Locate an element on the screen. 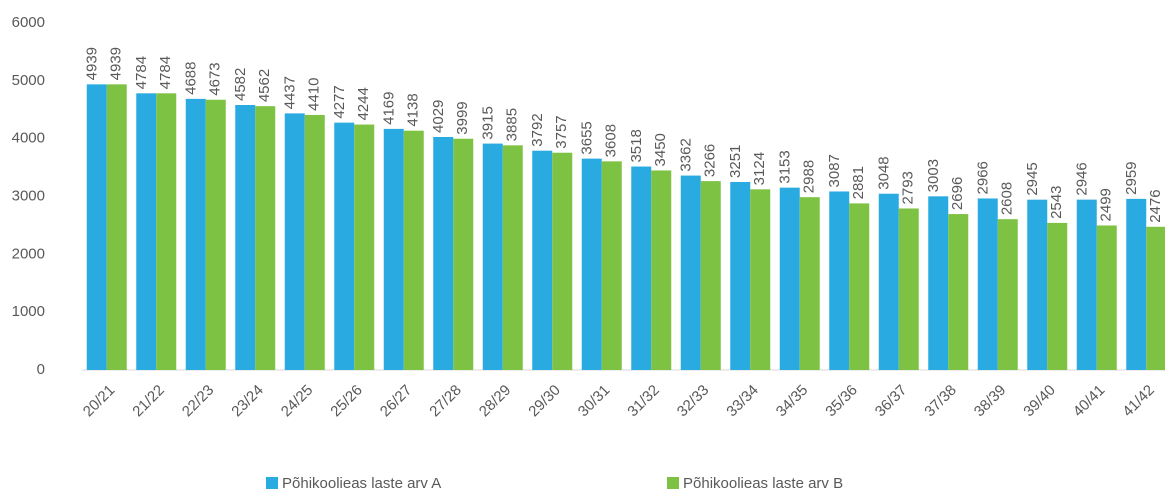 Image resolution: width=1165 pixels, height=494 pixels. x-tick-label: 28/29 is located at coordinates (495, 401).